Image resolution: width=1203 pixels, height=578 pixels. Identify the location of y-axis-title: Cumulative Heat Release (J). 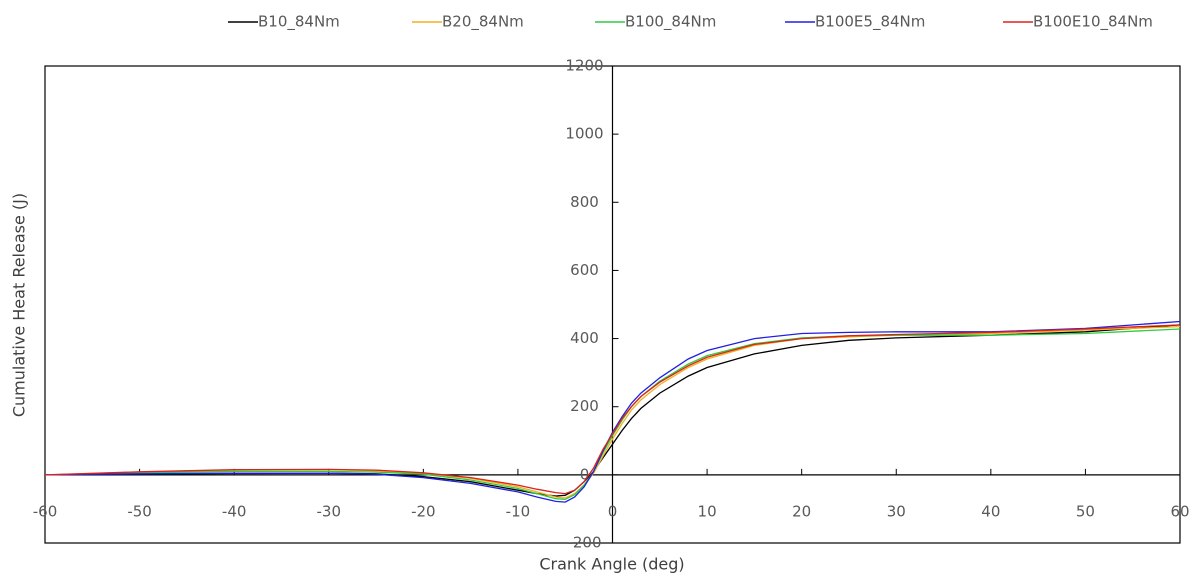
(19, 305).